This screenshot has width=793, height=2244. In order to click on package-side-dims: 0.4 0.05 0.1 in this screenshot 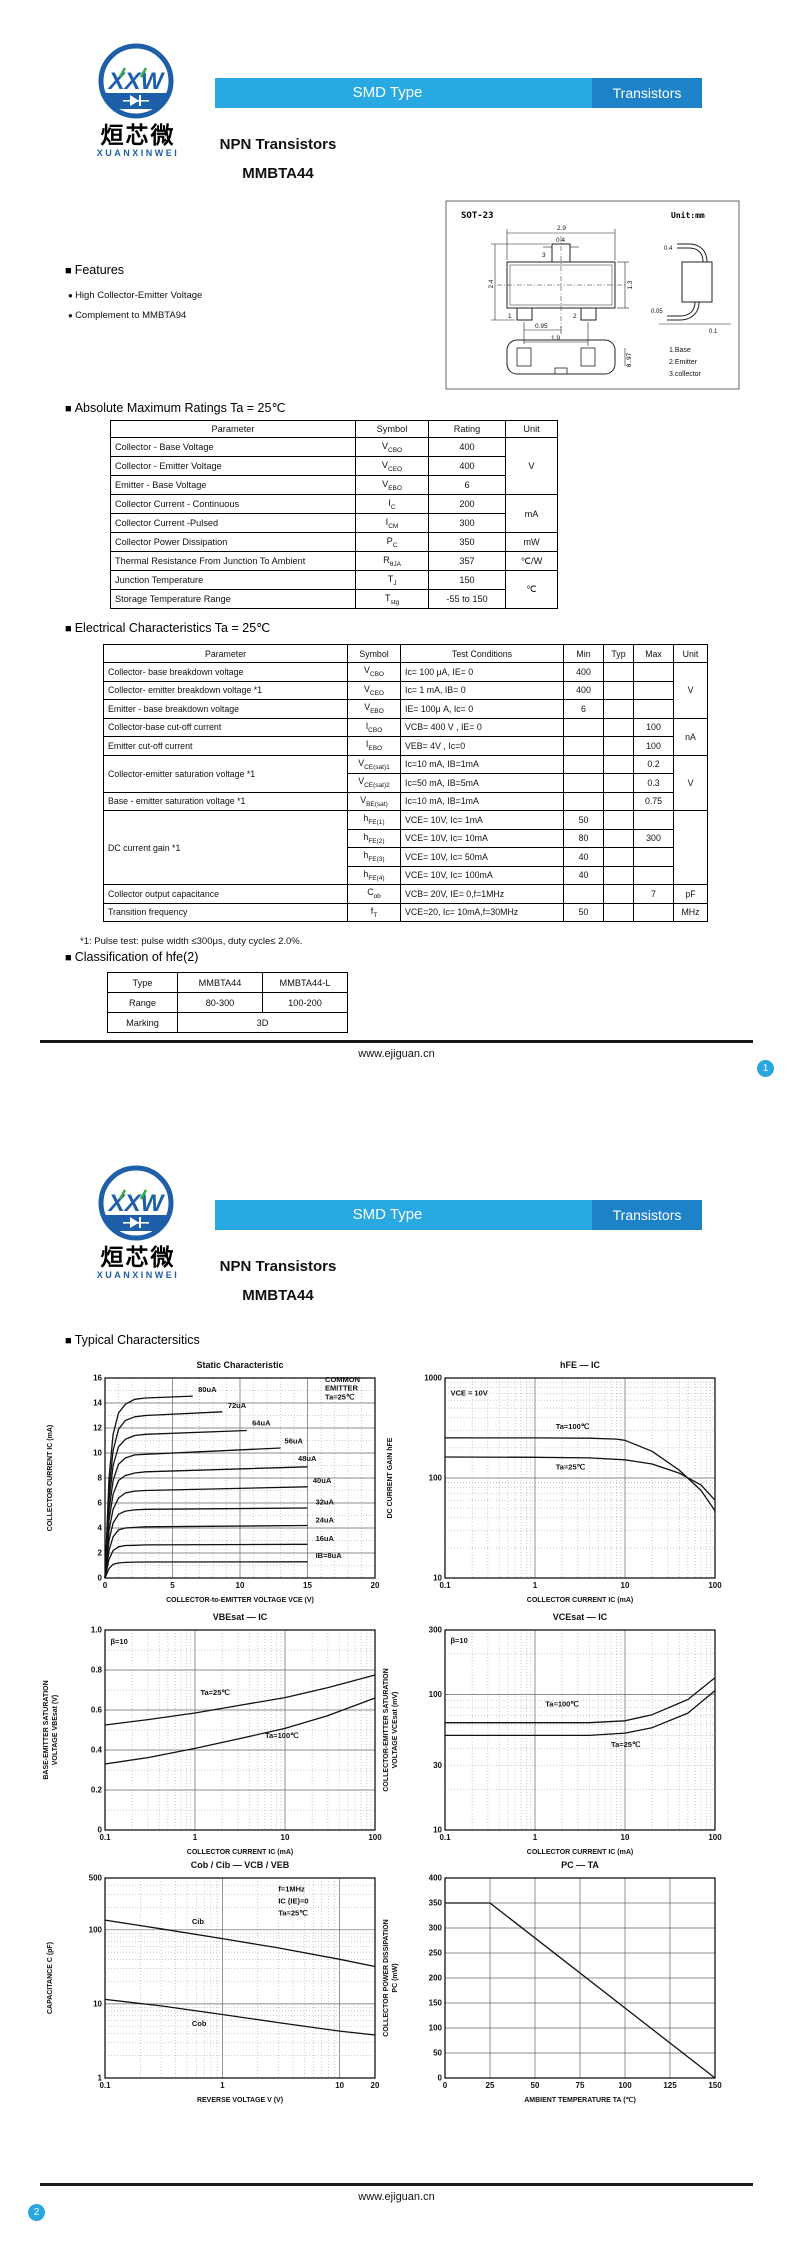, I will do `click(684, 290)`.